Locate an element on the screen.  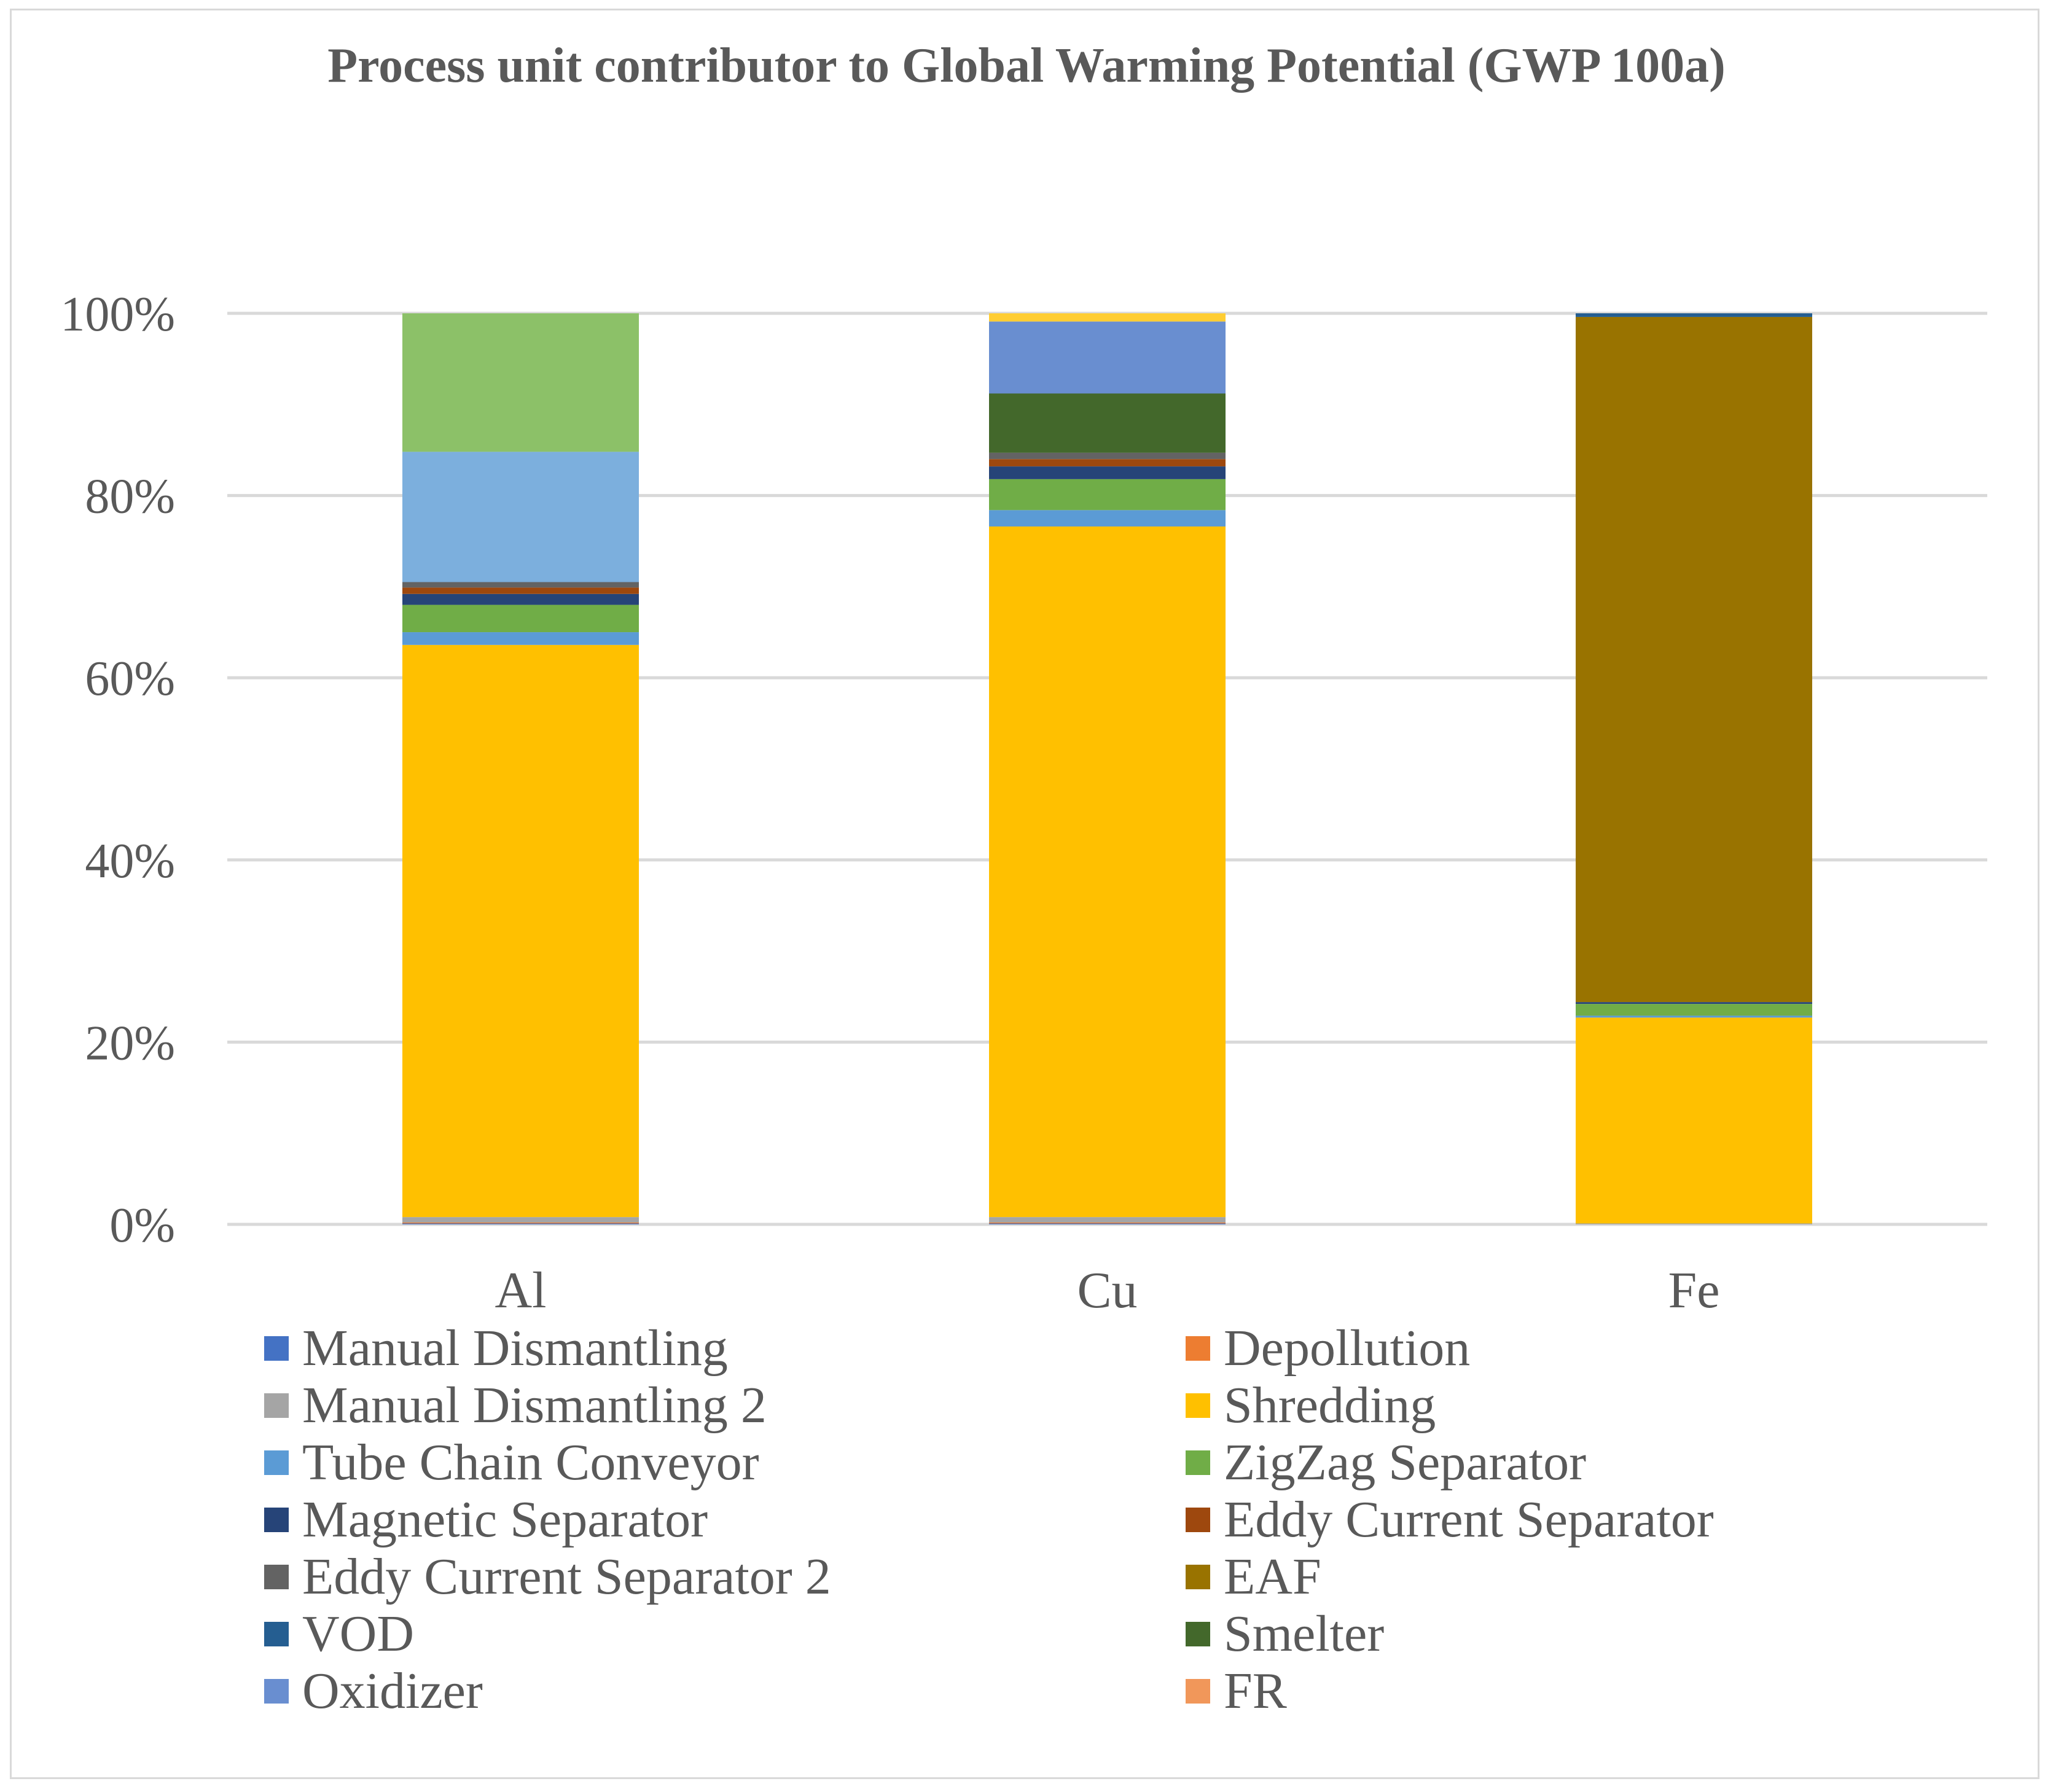
y-tick-label: 20% is located at coordinates (130, 1043).